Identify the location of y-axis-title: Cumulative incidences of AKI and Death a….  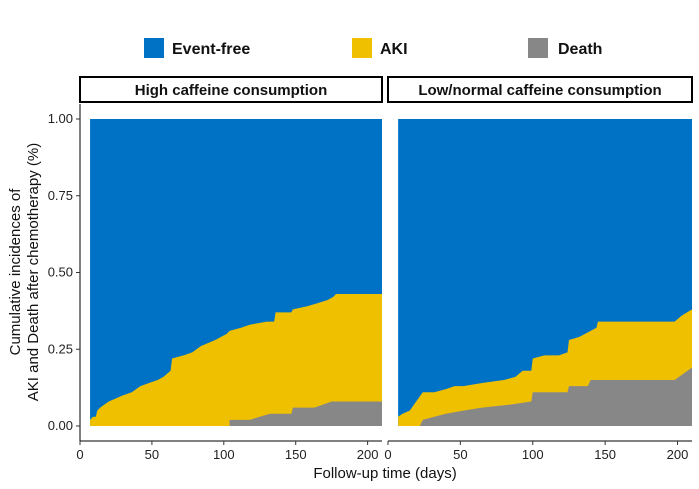
(24, 272).